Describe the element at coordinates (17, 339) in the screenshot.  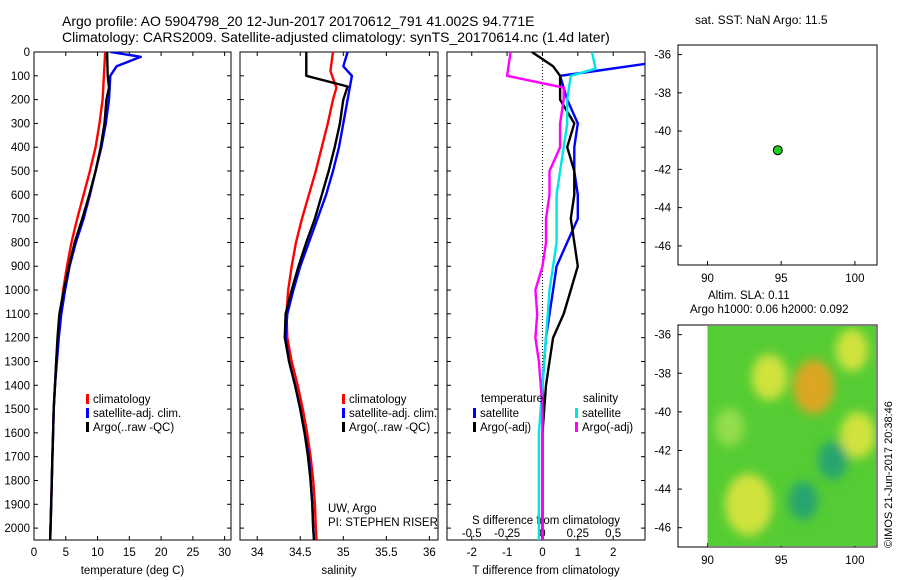
I see `depth-tick-label: 1200` at that location.